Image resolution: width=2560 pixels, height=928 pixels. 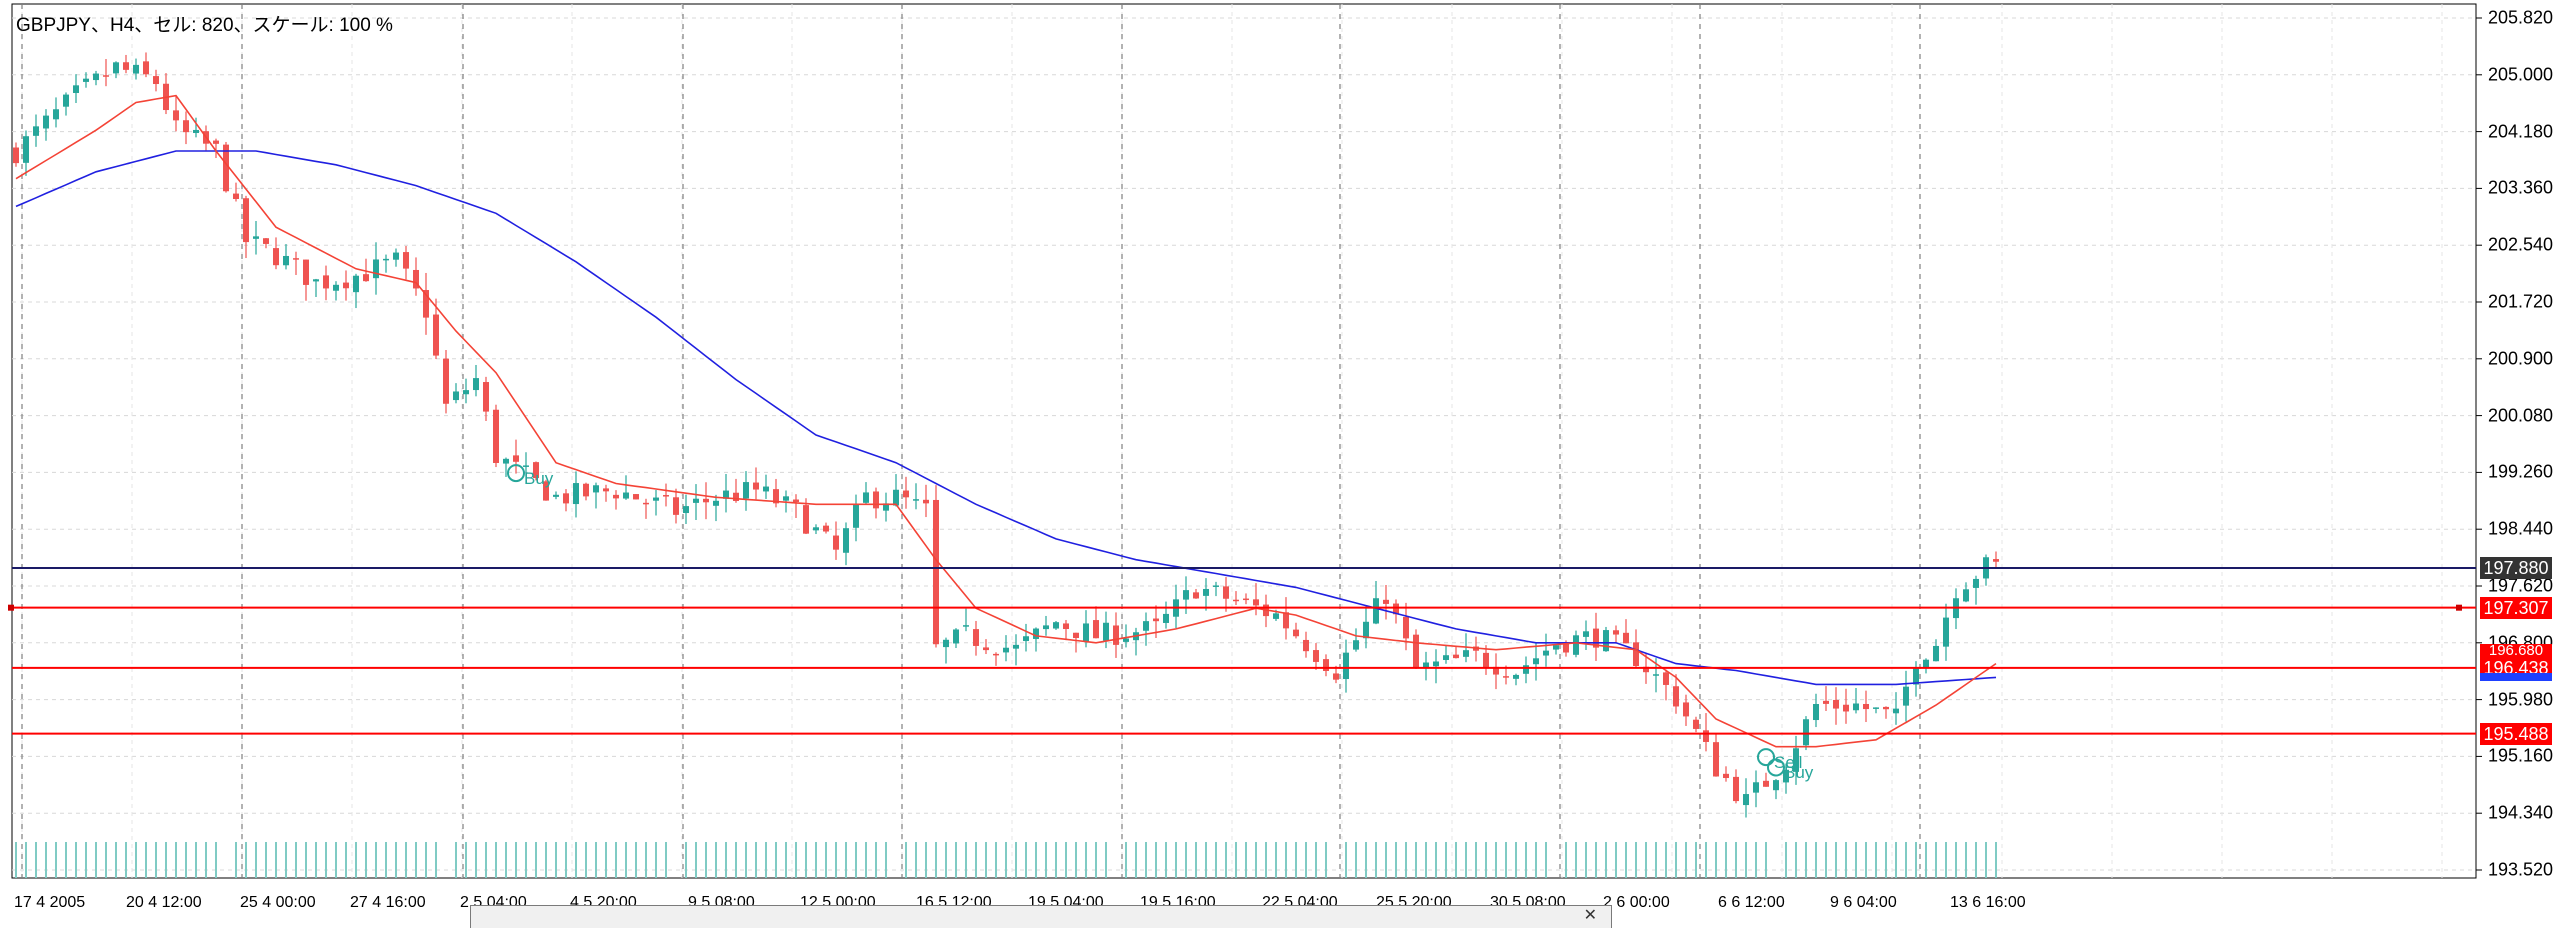 What do you see at coordinates (1788, 763) in the screenshot?
I see `trade-label: Sell` at bounding box center [1788, 763].